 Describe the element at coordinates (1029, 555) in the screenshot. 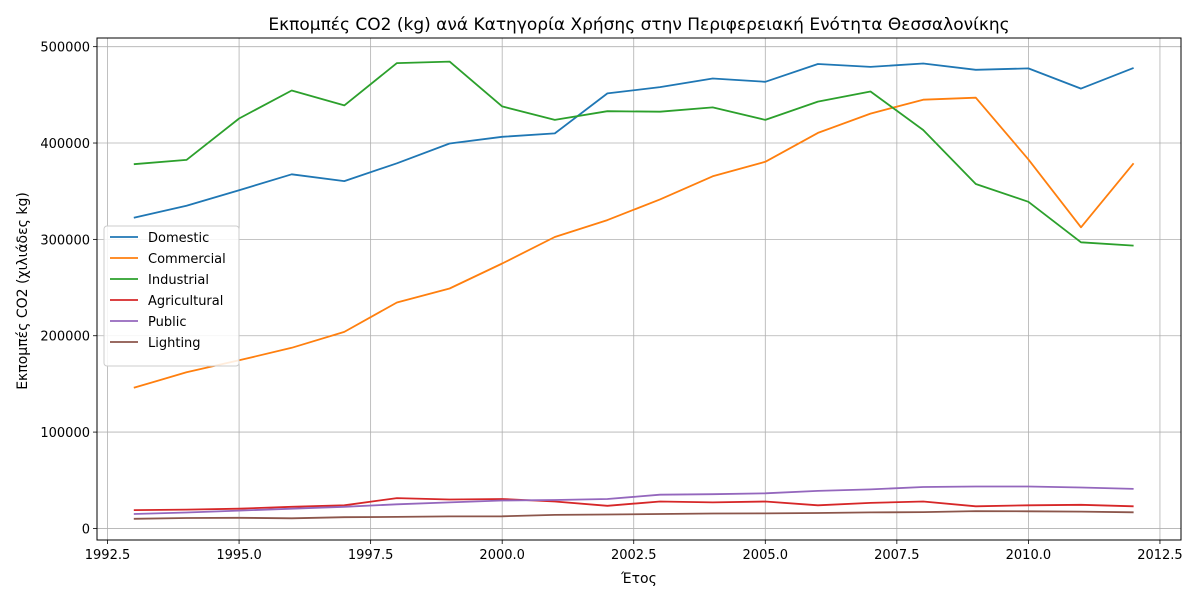

I see `x-tick-label: 2010.0` at that location.